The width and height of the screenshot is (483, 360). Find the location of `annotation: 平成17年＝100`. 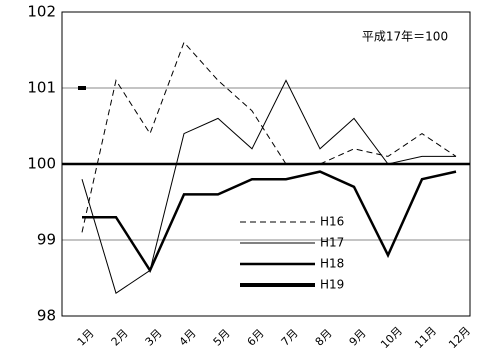

annotation: 平成17年＝100 is located at coordinates (405, 37).